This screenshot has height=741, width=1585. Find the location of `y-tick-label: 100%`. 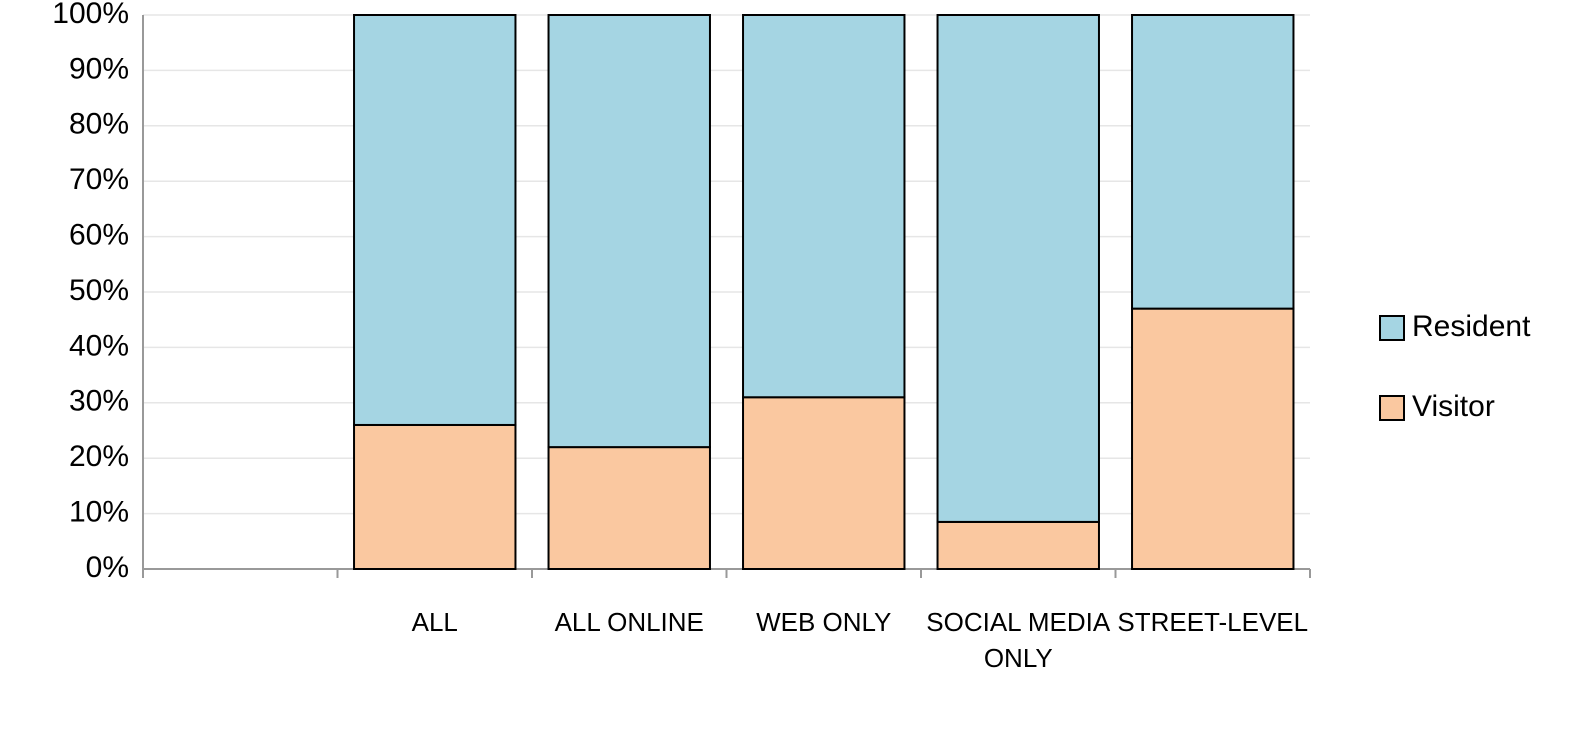

y-tick-label: 100% is located at coordinates (90, 15).